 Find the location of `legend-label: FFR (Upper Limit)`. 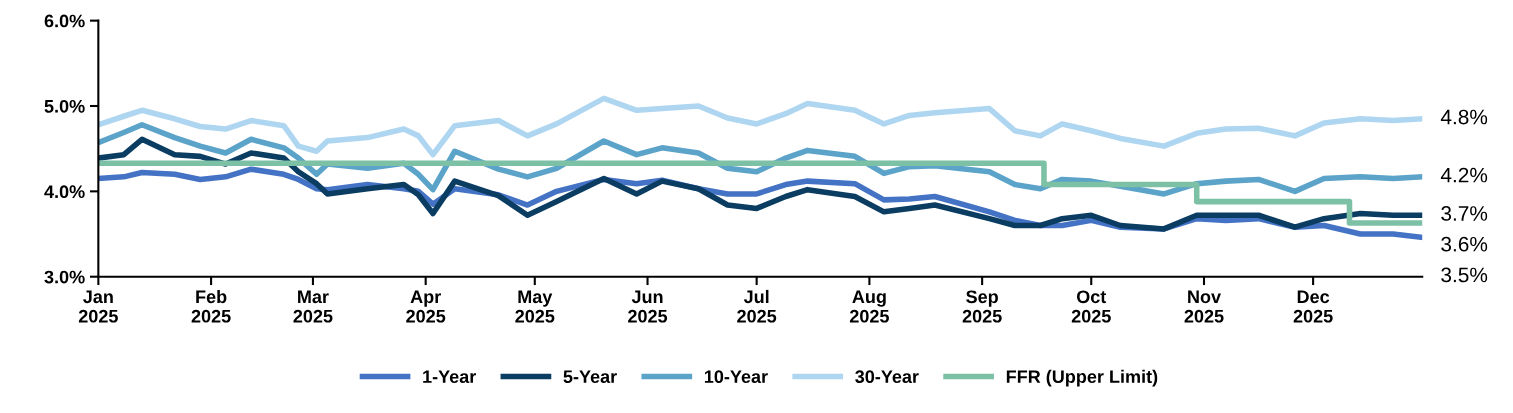

legend-label: FFR (Upper Limit) is located at coordinates (1082, 378).